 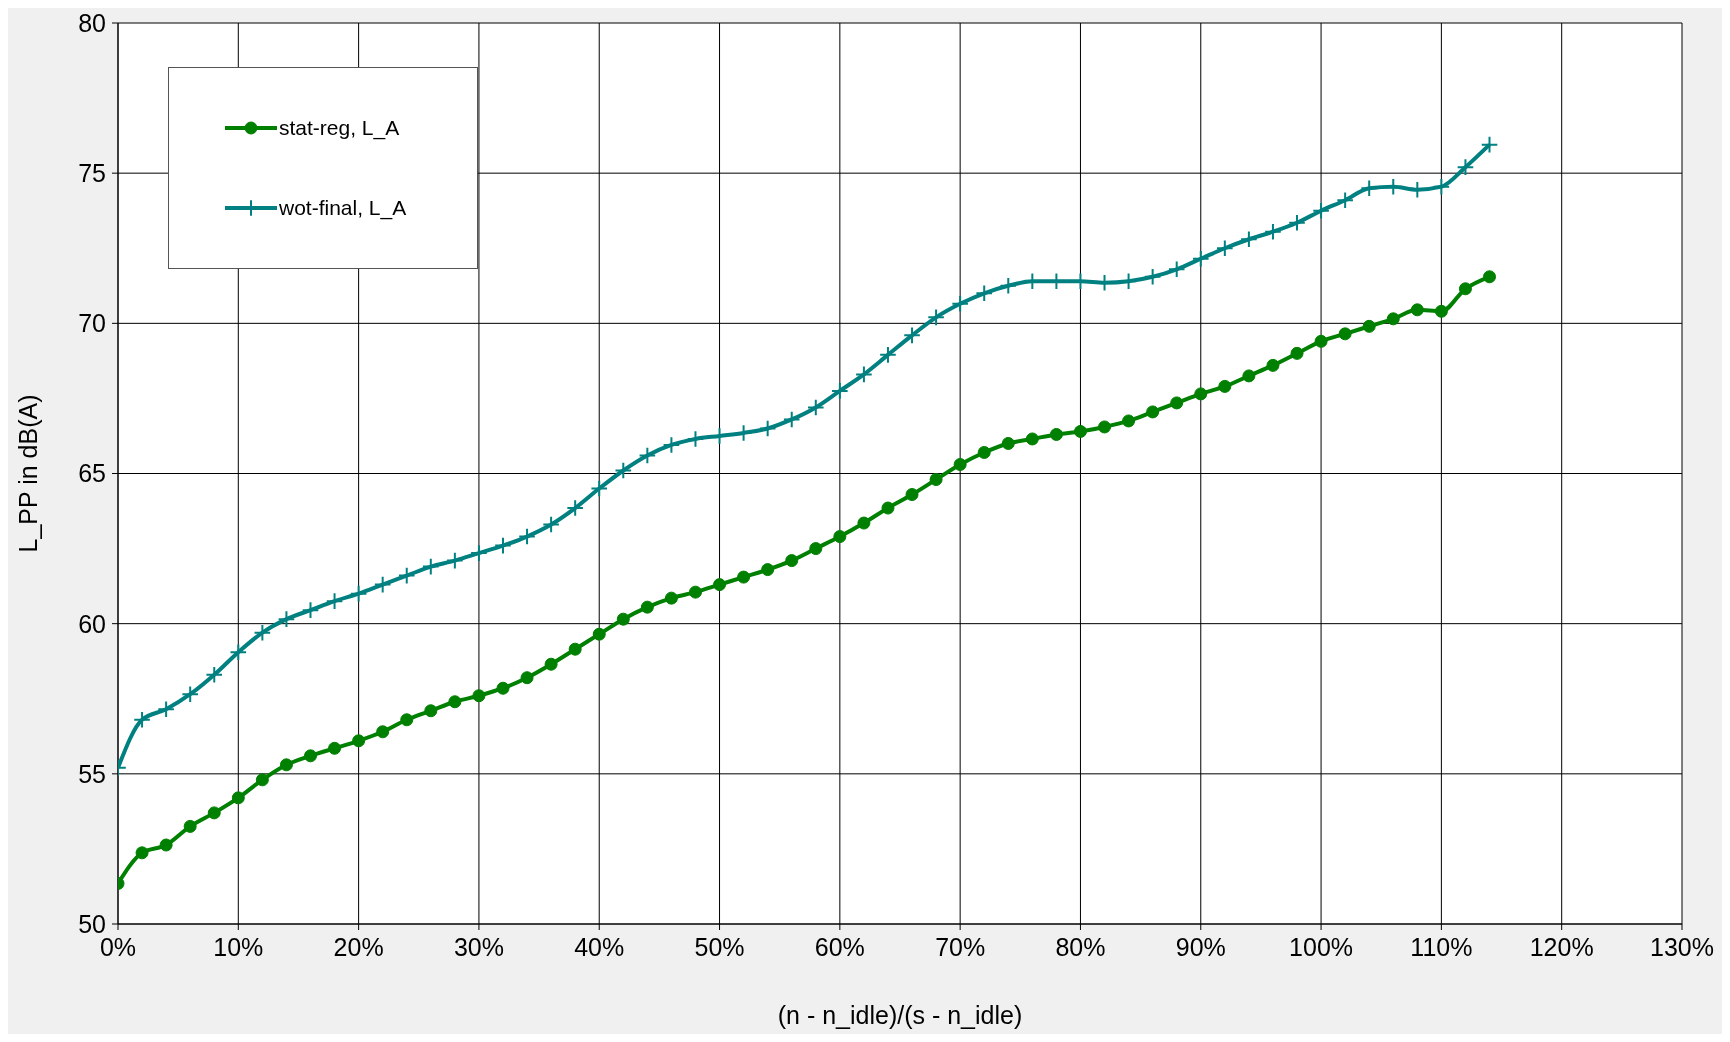 I want to click on x-tick-label: 130%, so click(x=1682, y=946).